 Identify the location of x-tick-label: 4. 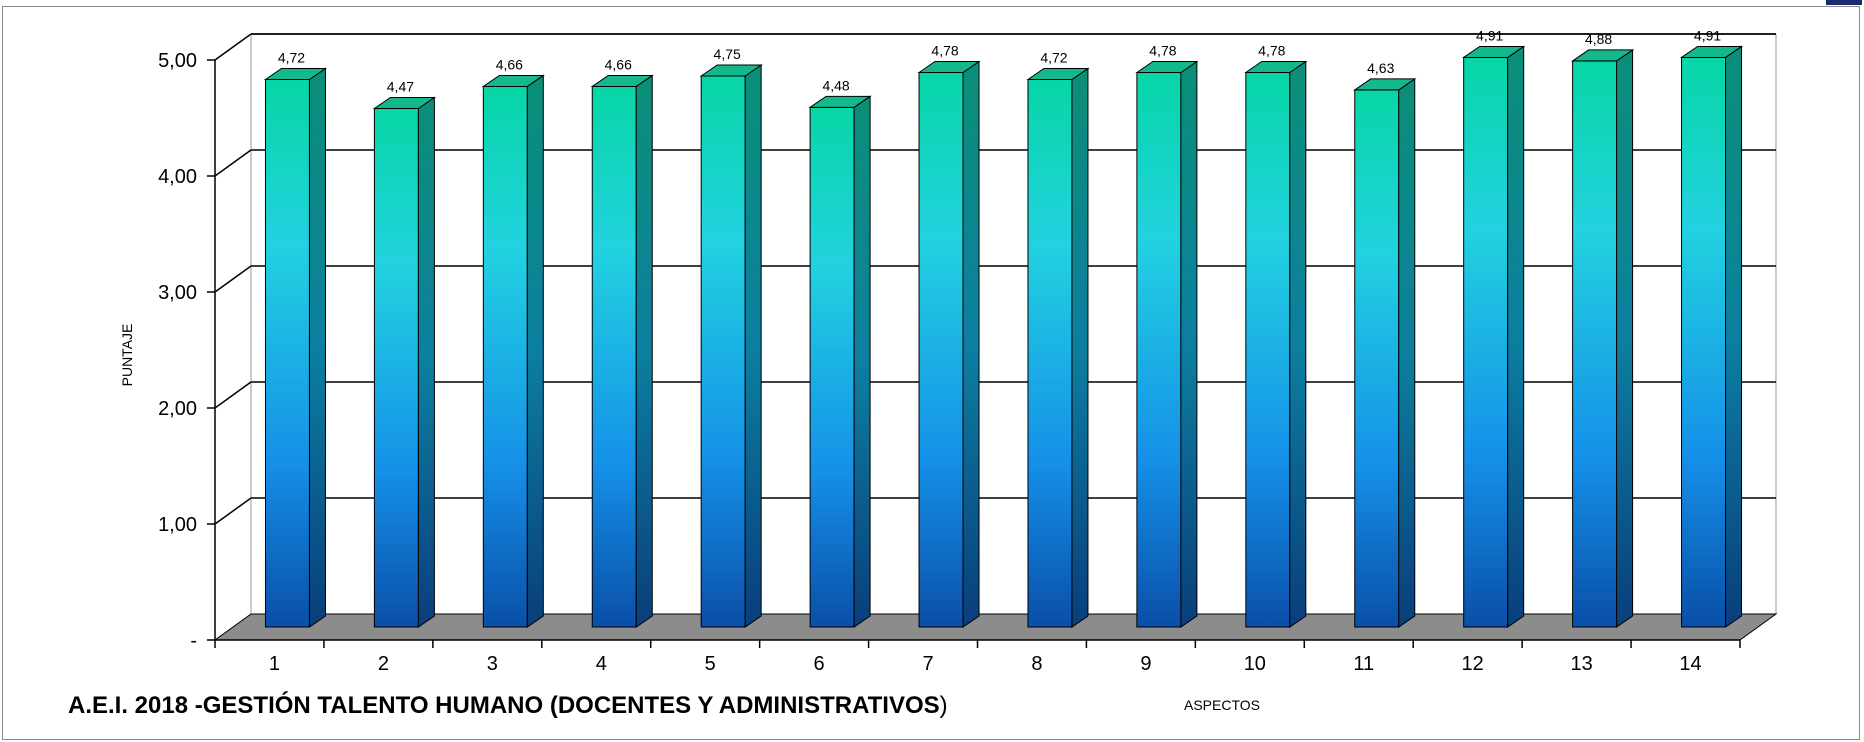
(601, 664).